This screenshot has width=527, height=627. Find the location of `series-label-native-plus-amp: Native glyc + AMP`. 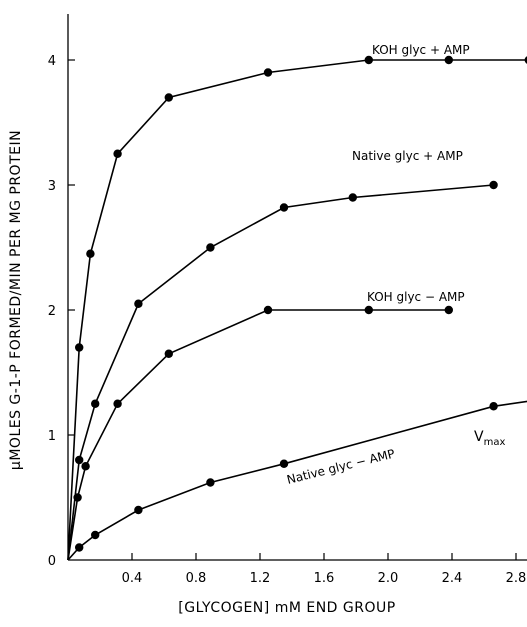

series-label-native-plus-amp: Native glyc + AMP is located at coordinates (407, 156).